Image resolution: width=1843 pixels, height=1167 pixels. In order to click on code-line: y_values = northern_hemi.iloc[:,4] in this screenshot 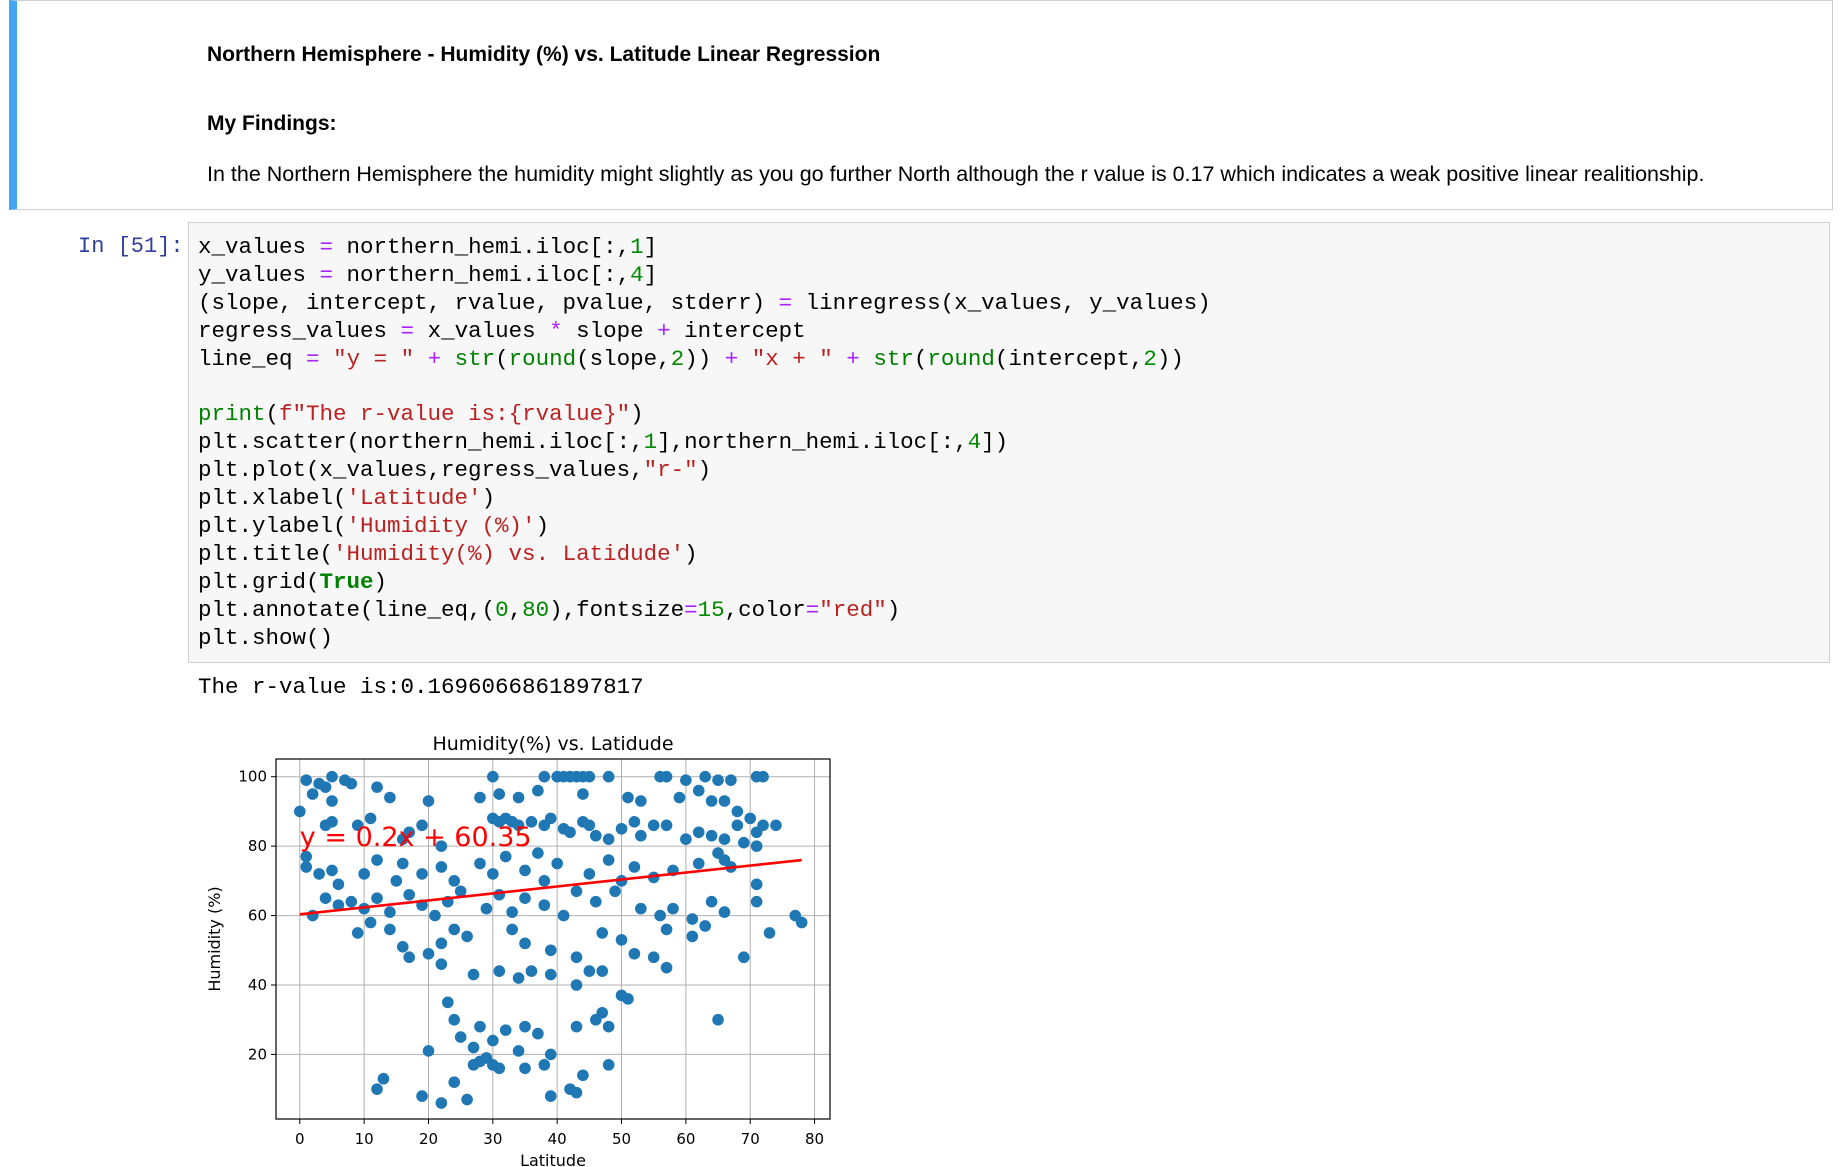, I will do `click(428, 274)`.